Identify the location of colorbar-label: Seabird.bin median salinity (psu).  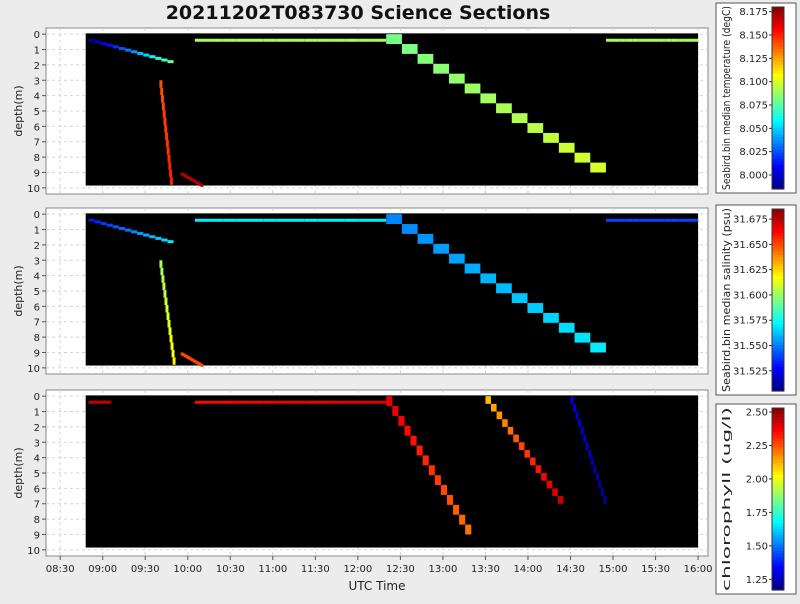
(726, 300).